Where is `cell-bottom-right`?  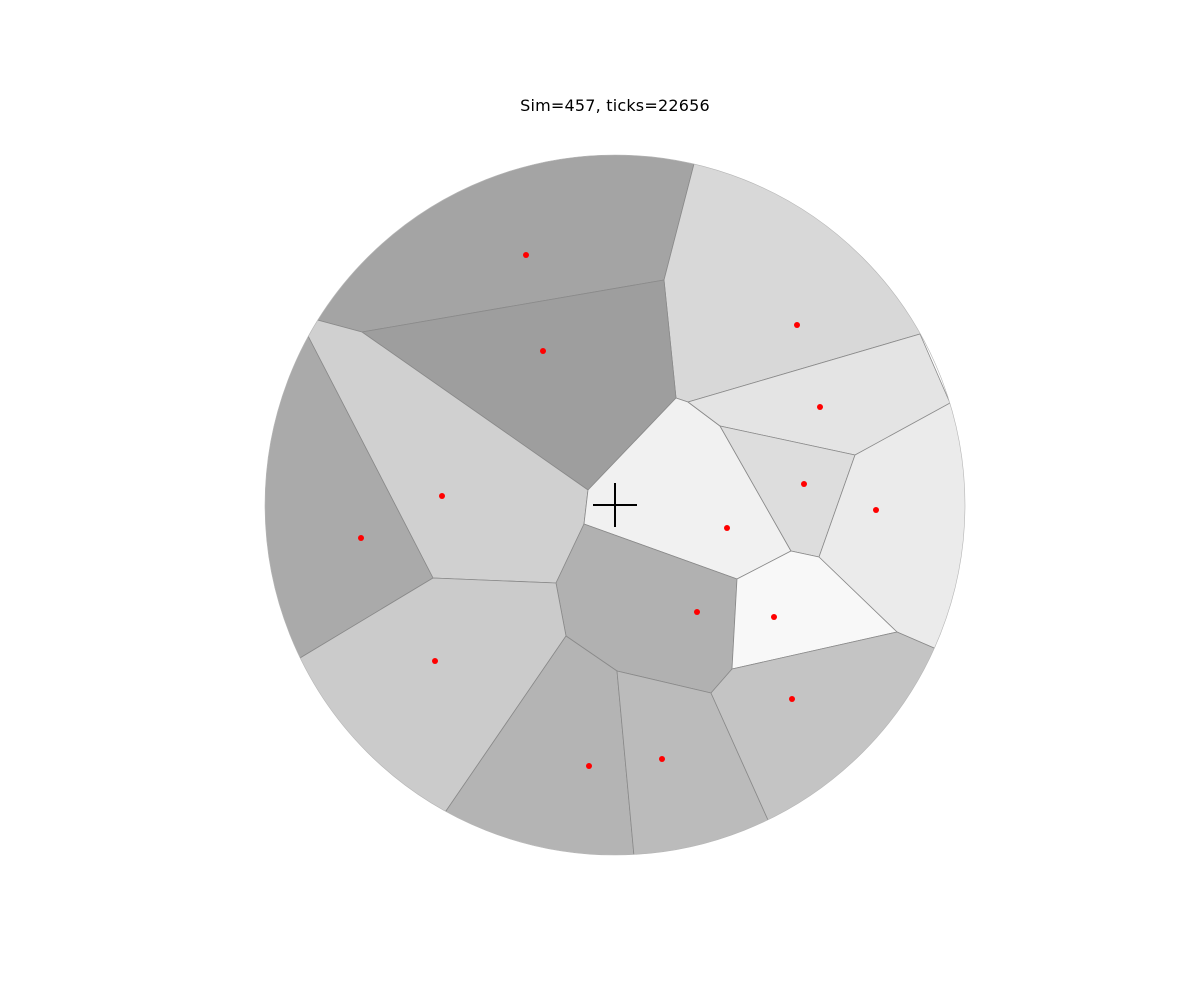
cell-bottom-right is located at coordinates (837, 743).